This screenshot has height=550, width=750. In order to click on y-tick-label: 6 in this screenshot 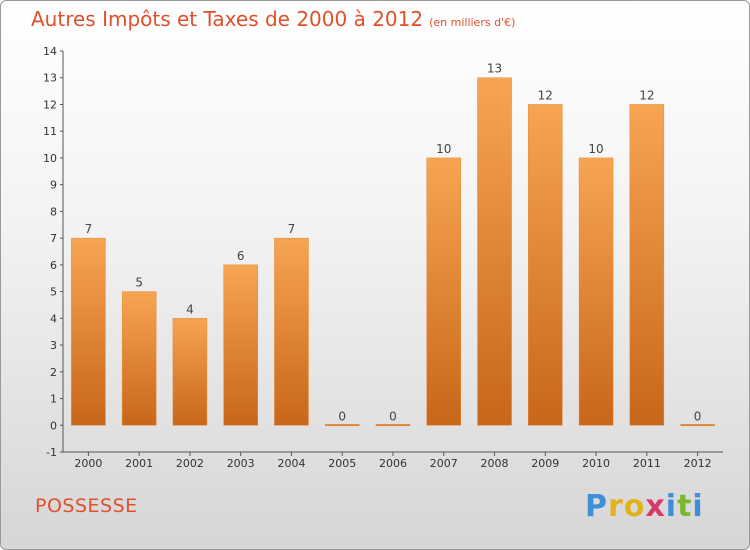, I will do `click(53, 265)`.